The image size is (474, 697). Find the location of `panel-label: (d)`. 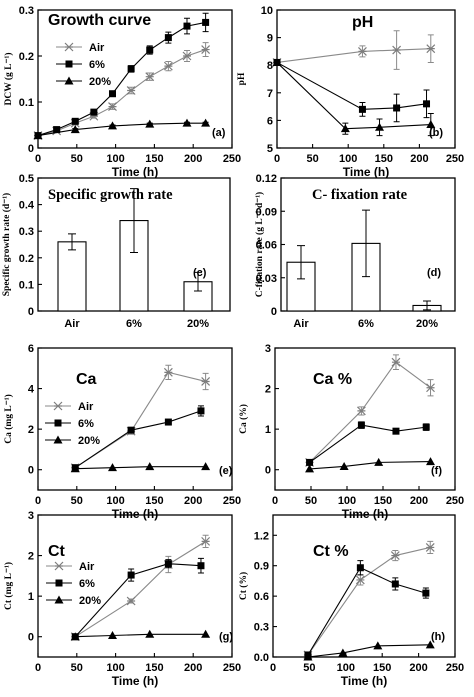

panel-label: (d) is located at coordinates (434, 273).